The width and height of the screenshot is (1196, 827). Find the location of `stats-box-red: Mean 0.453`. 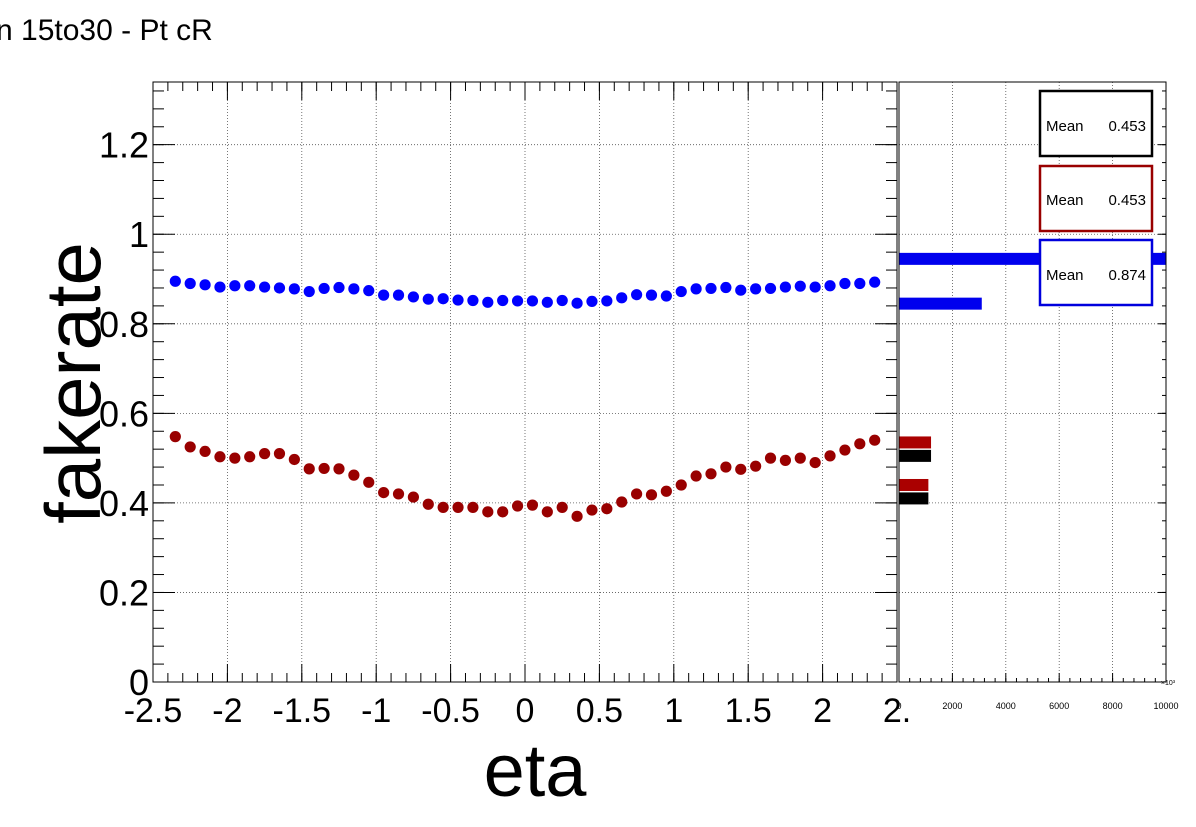

stats-box-red: Mean 0.453 is located at coordinates (1096, 198).